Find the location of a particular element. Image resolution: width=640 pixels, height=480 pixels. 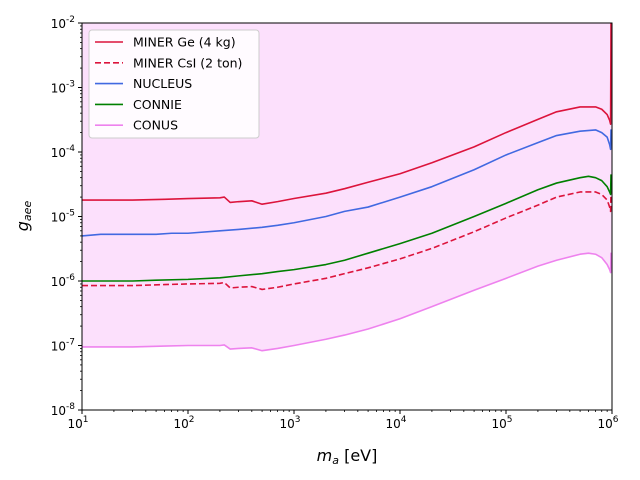

legend-label: CONNIE is located at coordinates (157, 104).